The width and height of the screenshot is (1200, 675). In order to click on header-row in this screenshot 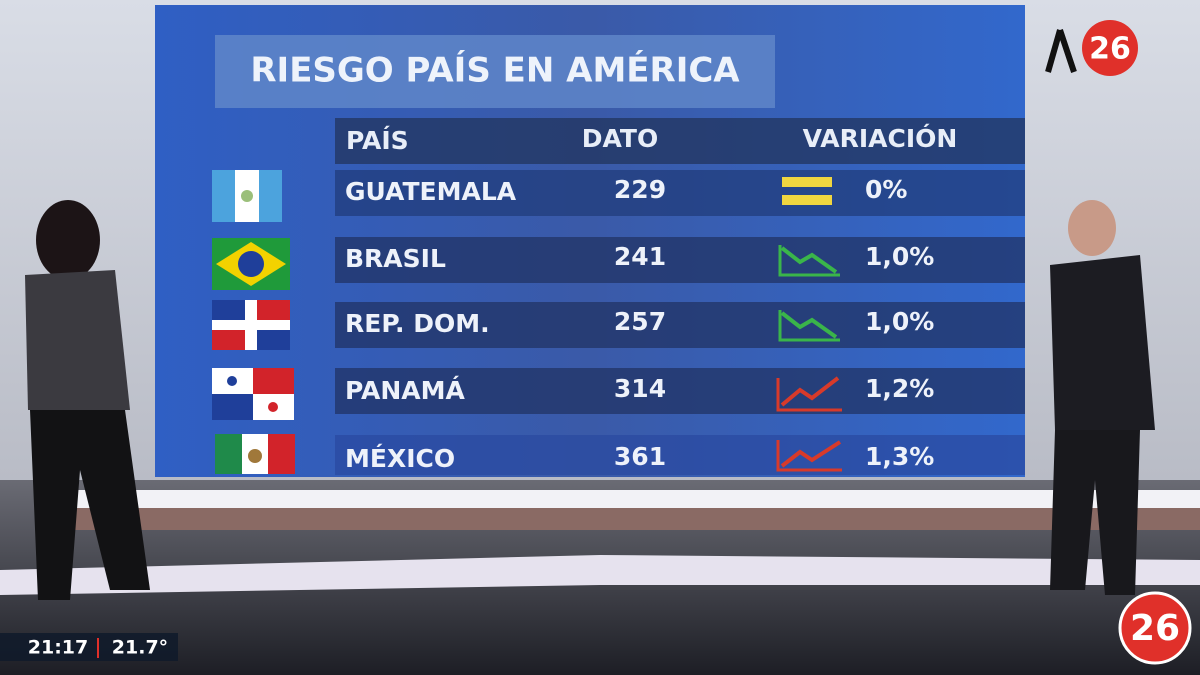, I will do `click(680, 141)`.